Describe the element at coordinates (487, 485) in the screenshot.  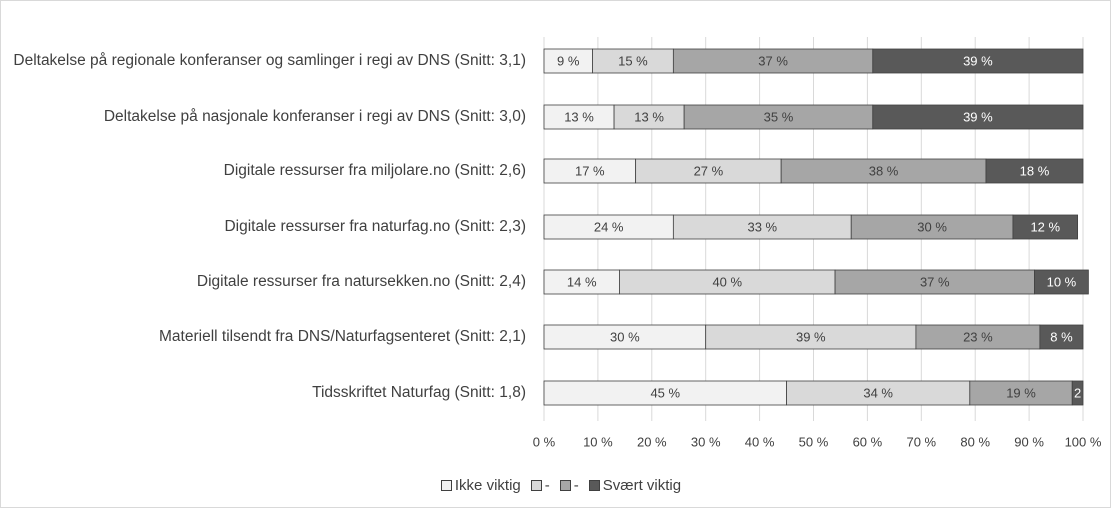
I see `legend-label: Ikke viktig` at that location.